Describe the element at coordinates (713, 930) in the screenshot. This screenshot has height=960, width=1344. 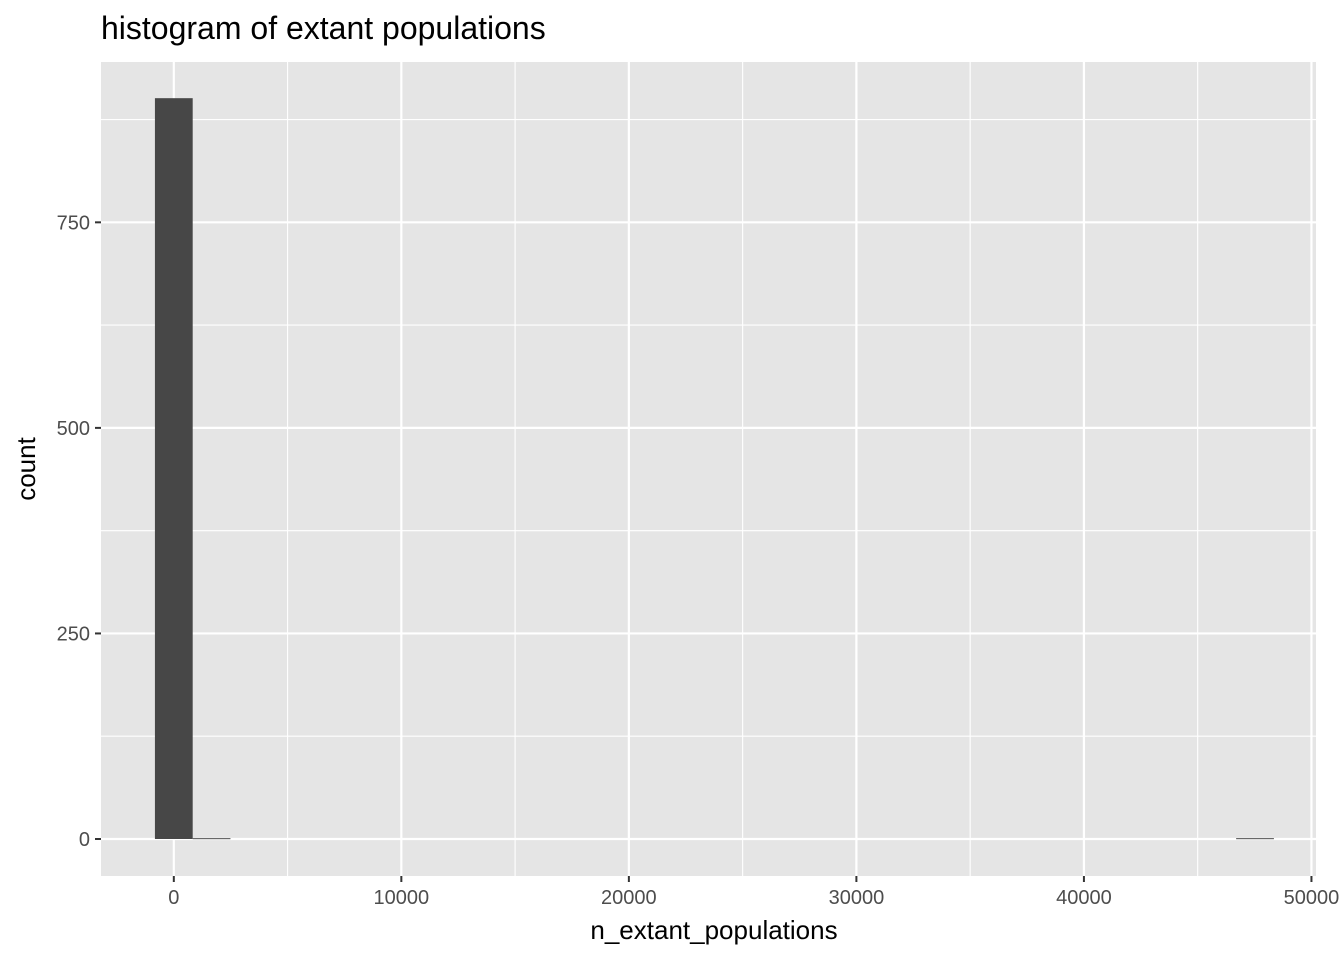
I see `x-axis-title: n_extant_populations` at that location.